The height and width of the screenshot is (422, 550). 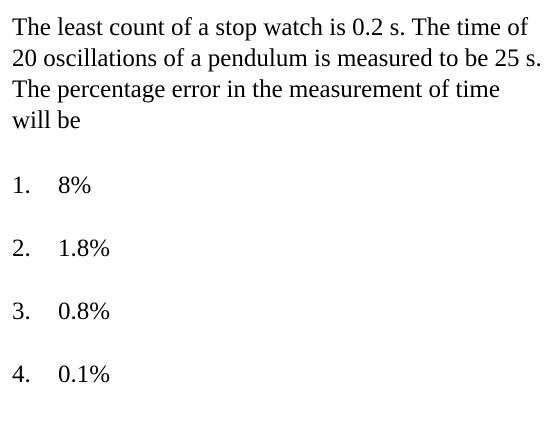 I want to click on option-number: 2., so click(x=21, y=248).